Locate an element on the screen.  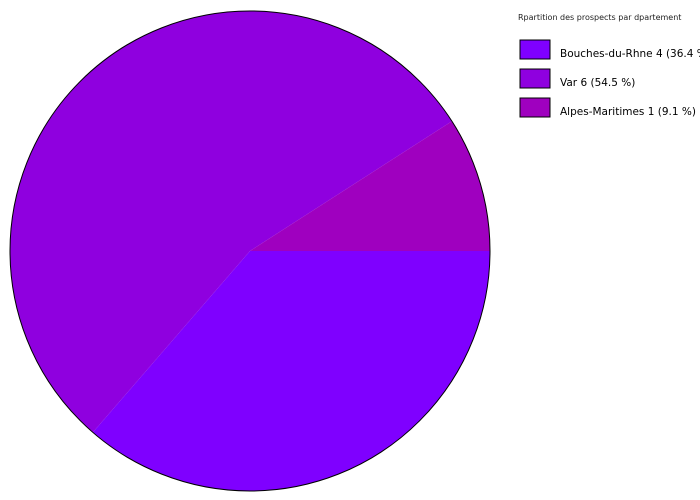
pie-slice is located at coordinates (370, 186).